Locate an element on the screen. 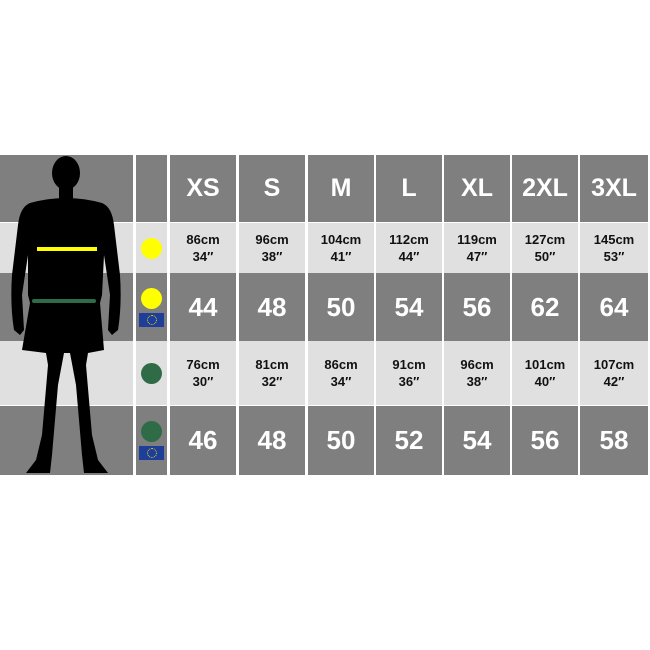 This screenshot has width=650, height=650. waist-cell: 96cm 38″ is located at coordinates (477, 373).